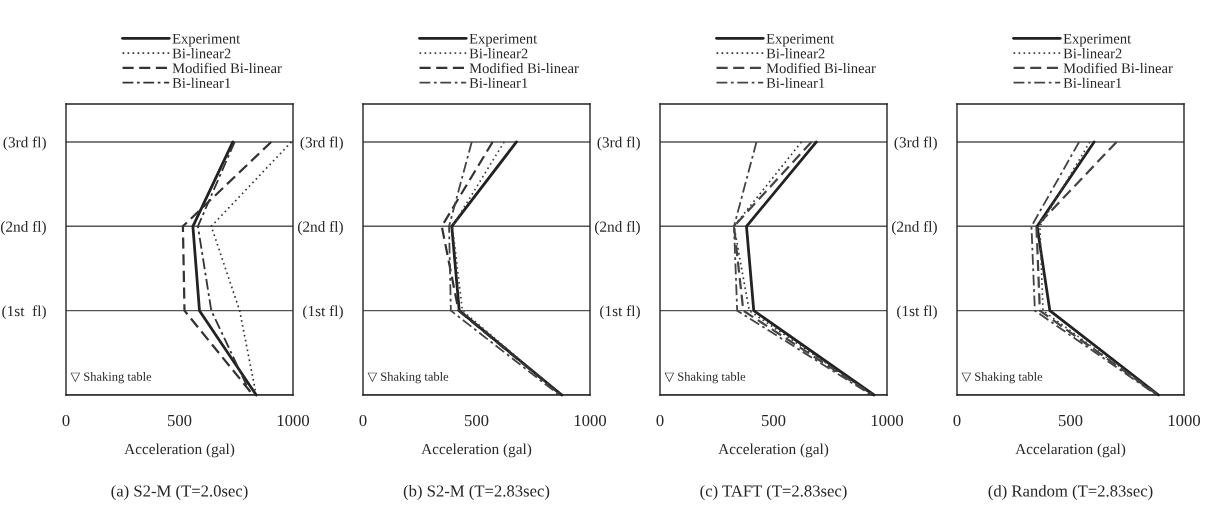 This screenshot has width=1212, height=512. Describe the element at coordinates (773, 492) in the screenshot. I see `text: (c) TAFT (T=2.83sec)` at that location.